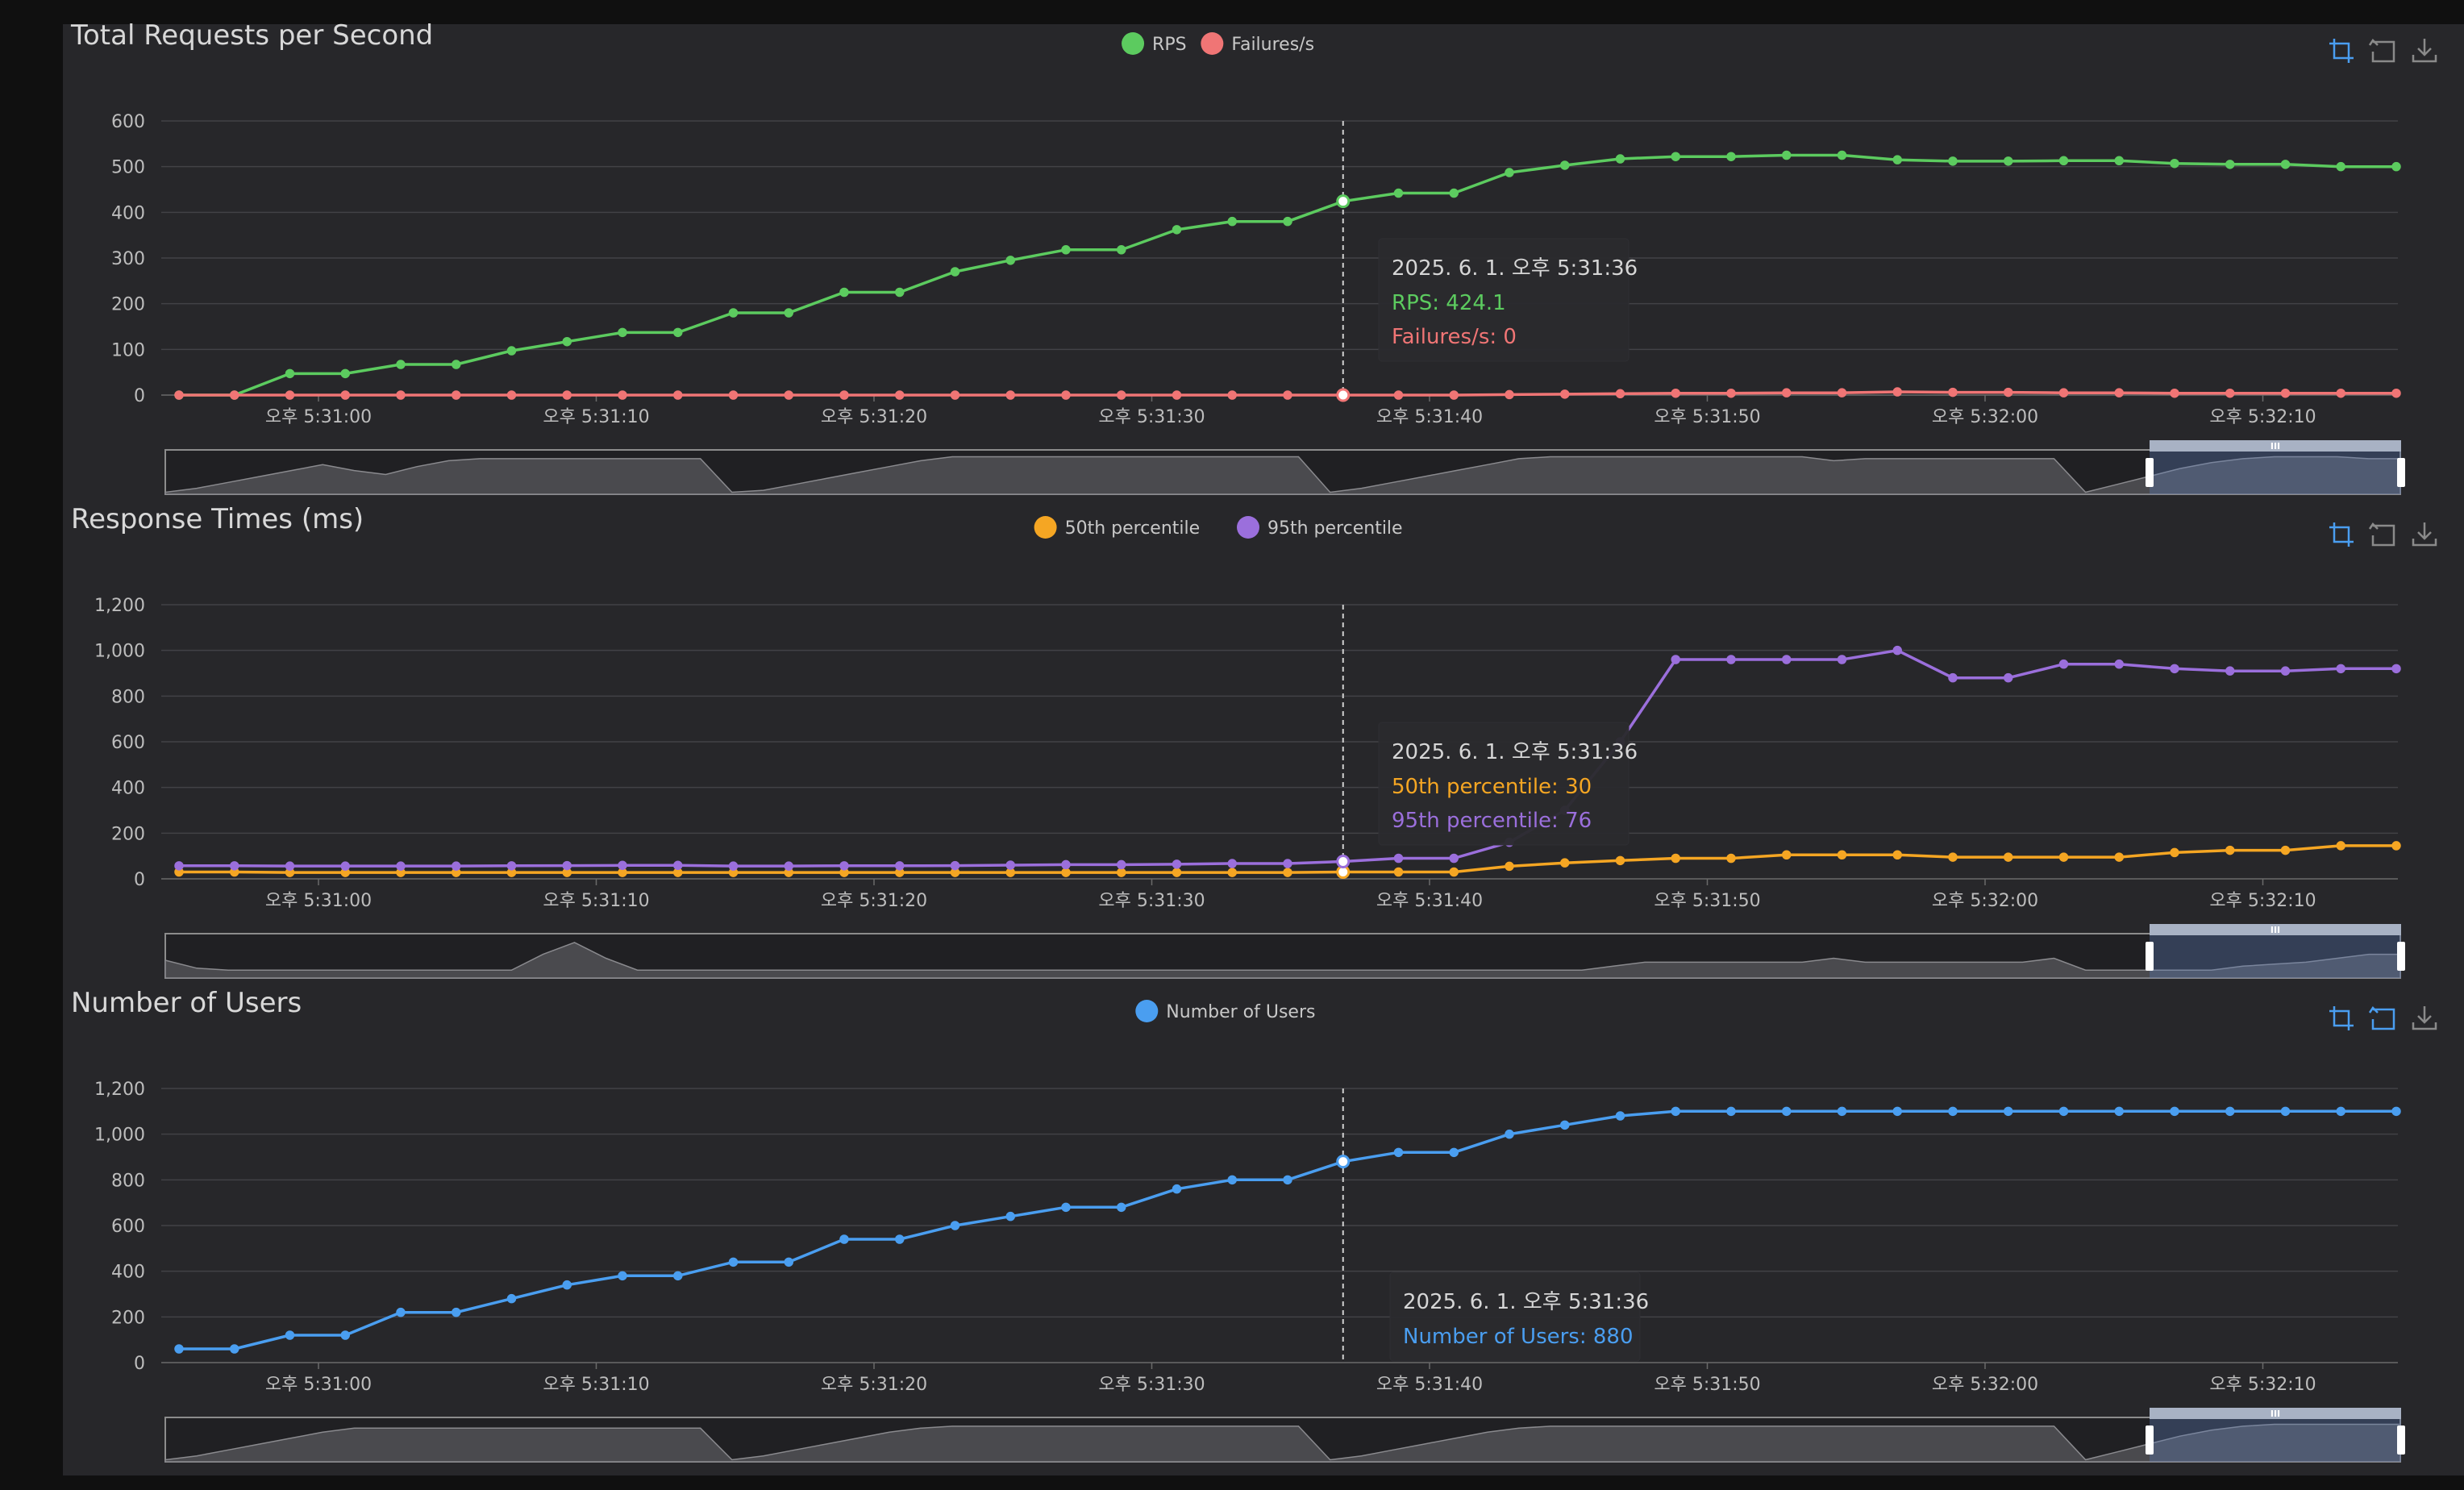 This screenshot has height=1490, width=2464. I want to click on legend-label: RPS, so click(1169, 45).